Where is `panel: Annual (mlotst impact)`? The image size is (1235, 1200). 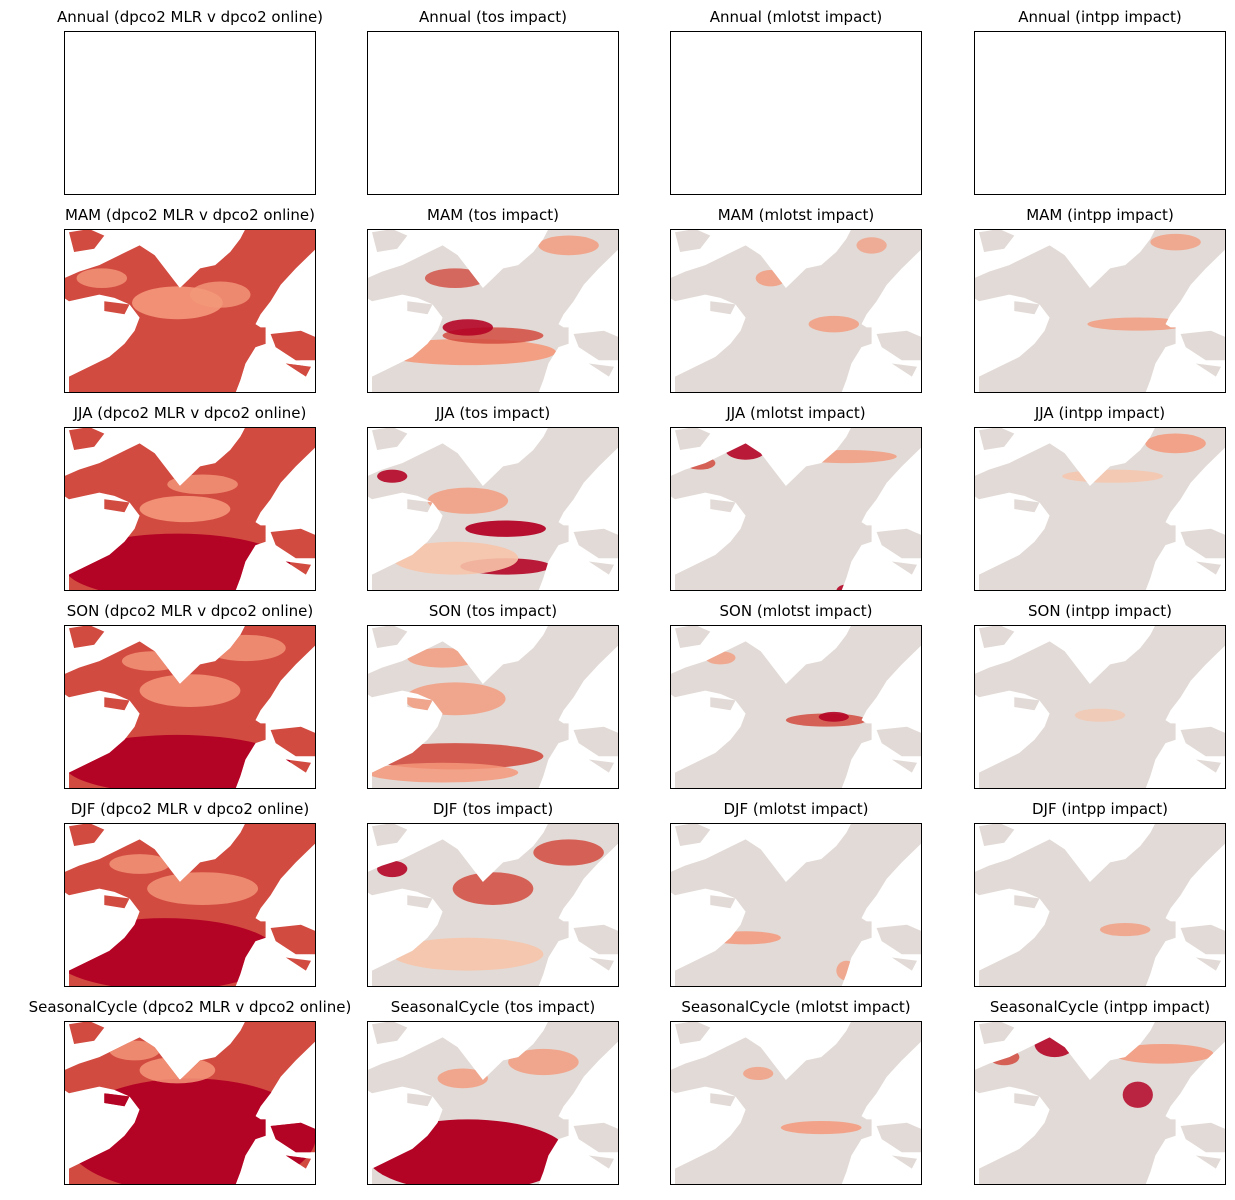
panel: Annual (mlotst impact) is located at coordinates (796, 101).